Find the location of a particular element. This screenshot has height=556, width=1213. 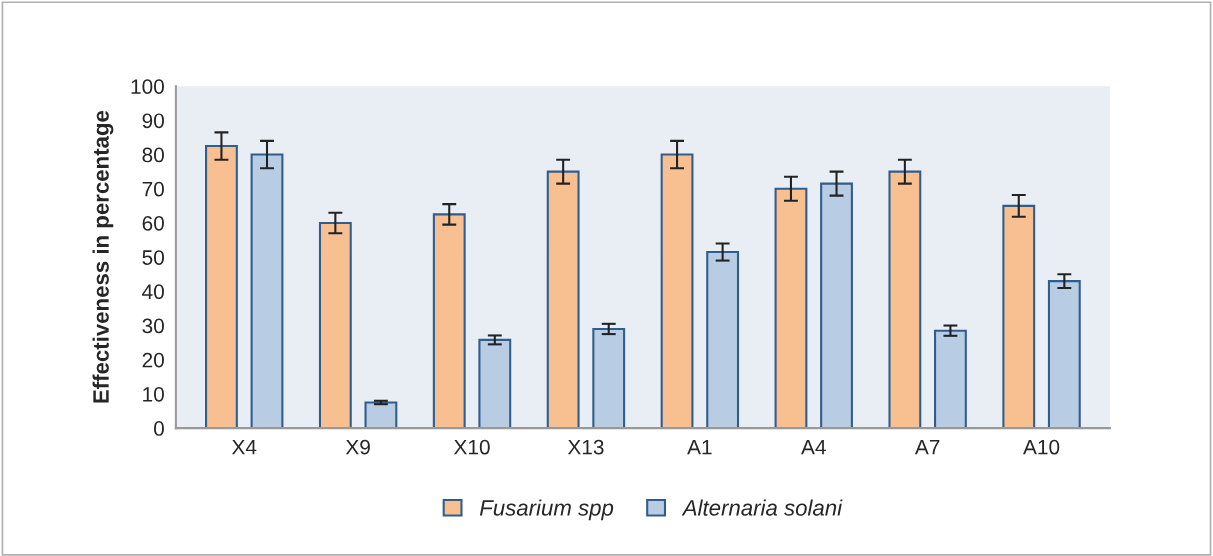

x-tick-label: A10 is located at coordinates (1041, 447).